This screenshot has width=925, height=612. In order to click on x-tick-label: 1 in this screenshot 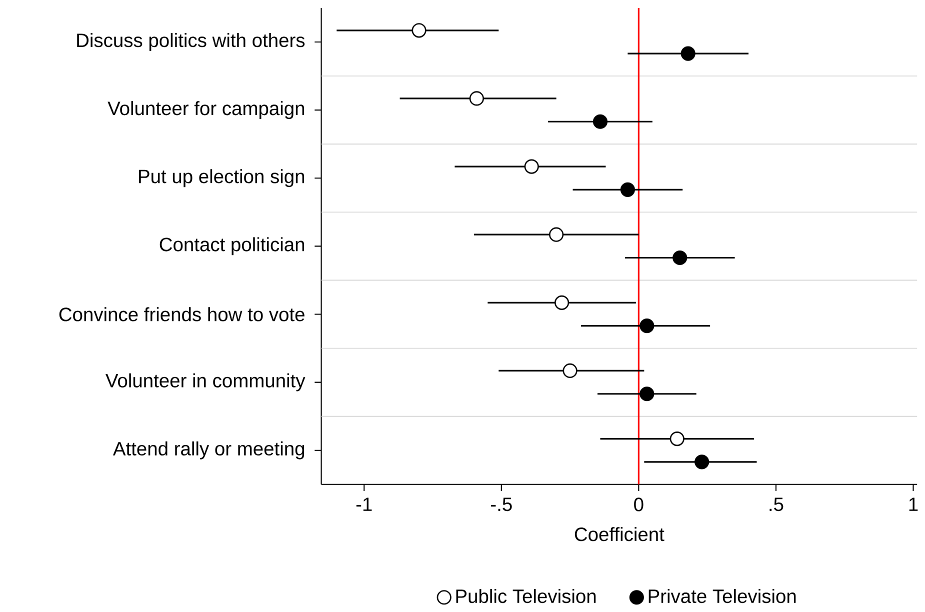, I will do `click(913, 504)`.